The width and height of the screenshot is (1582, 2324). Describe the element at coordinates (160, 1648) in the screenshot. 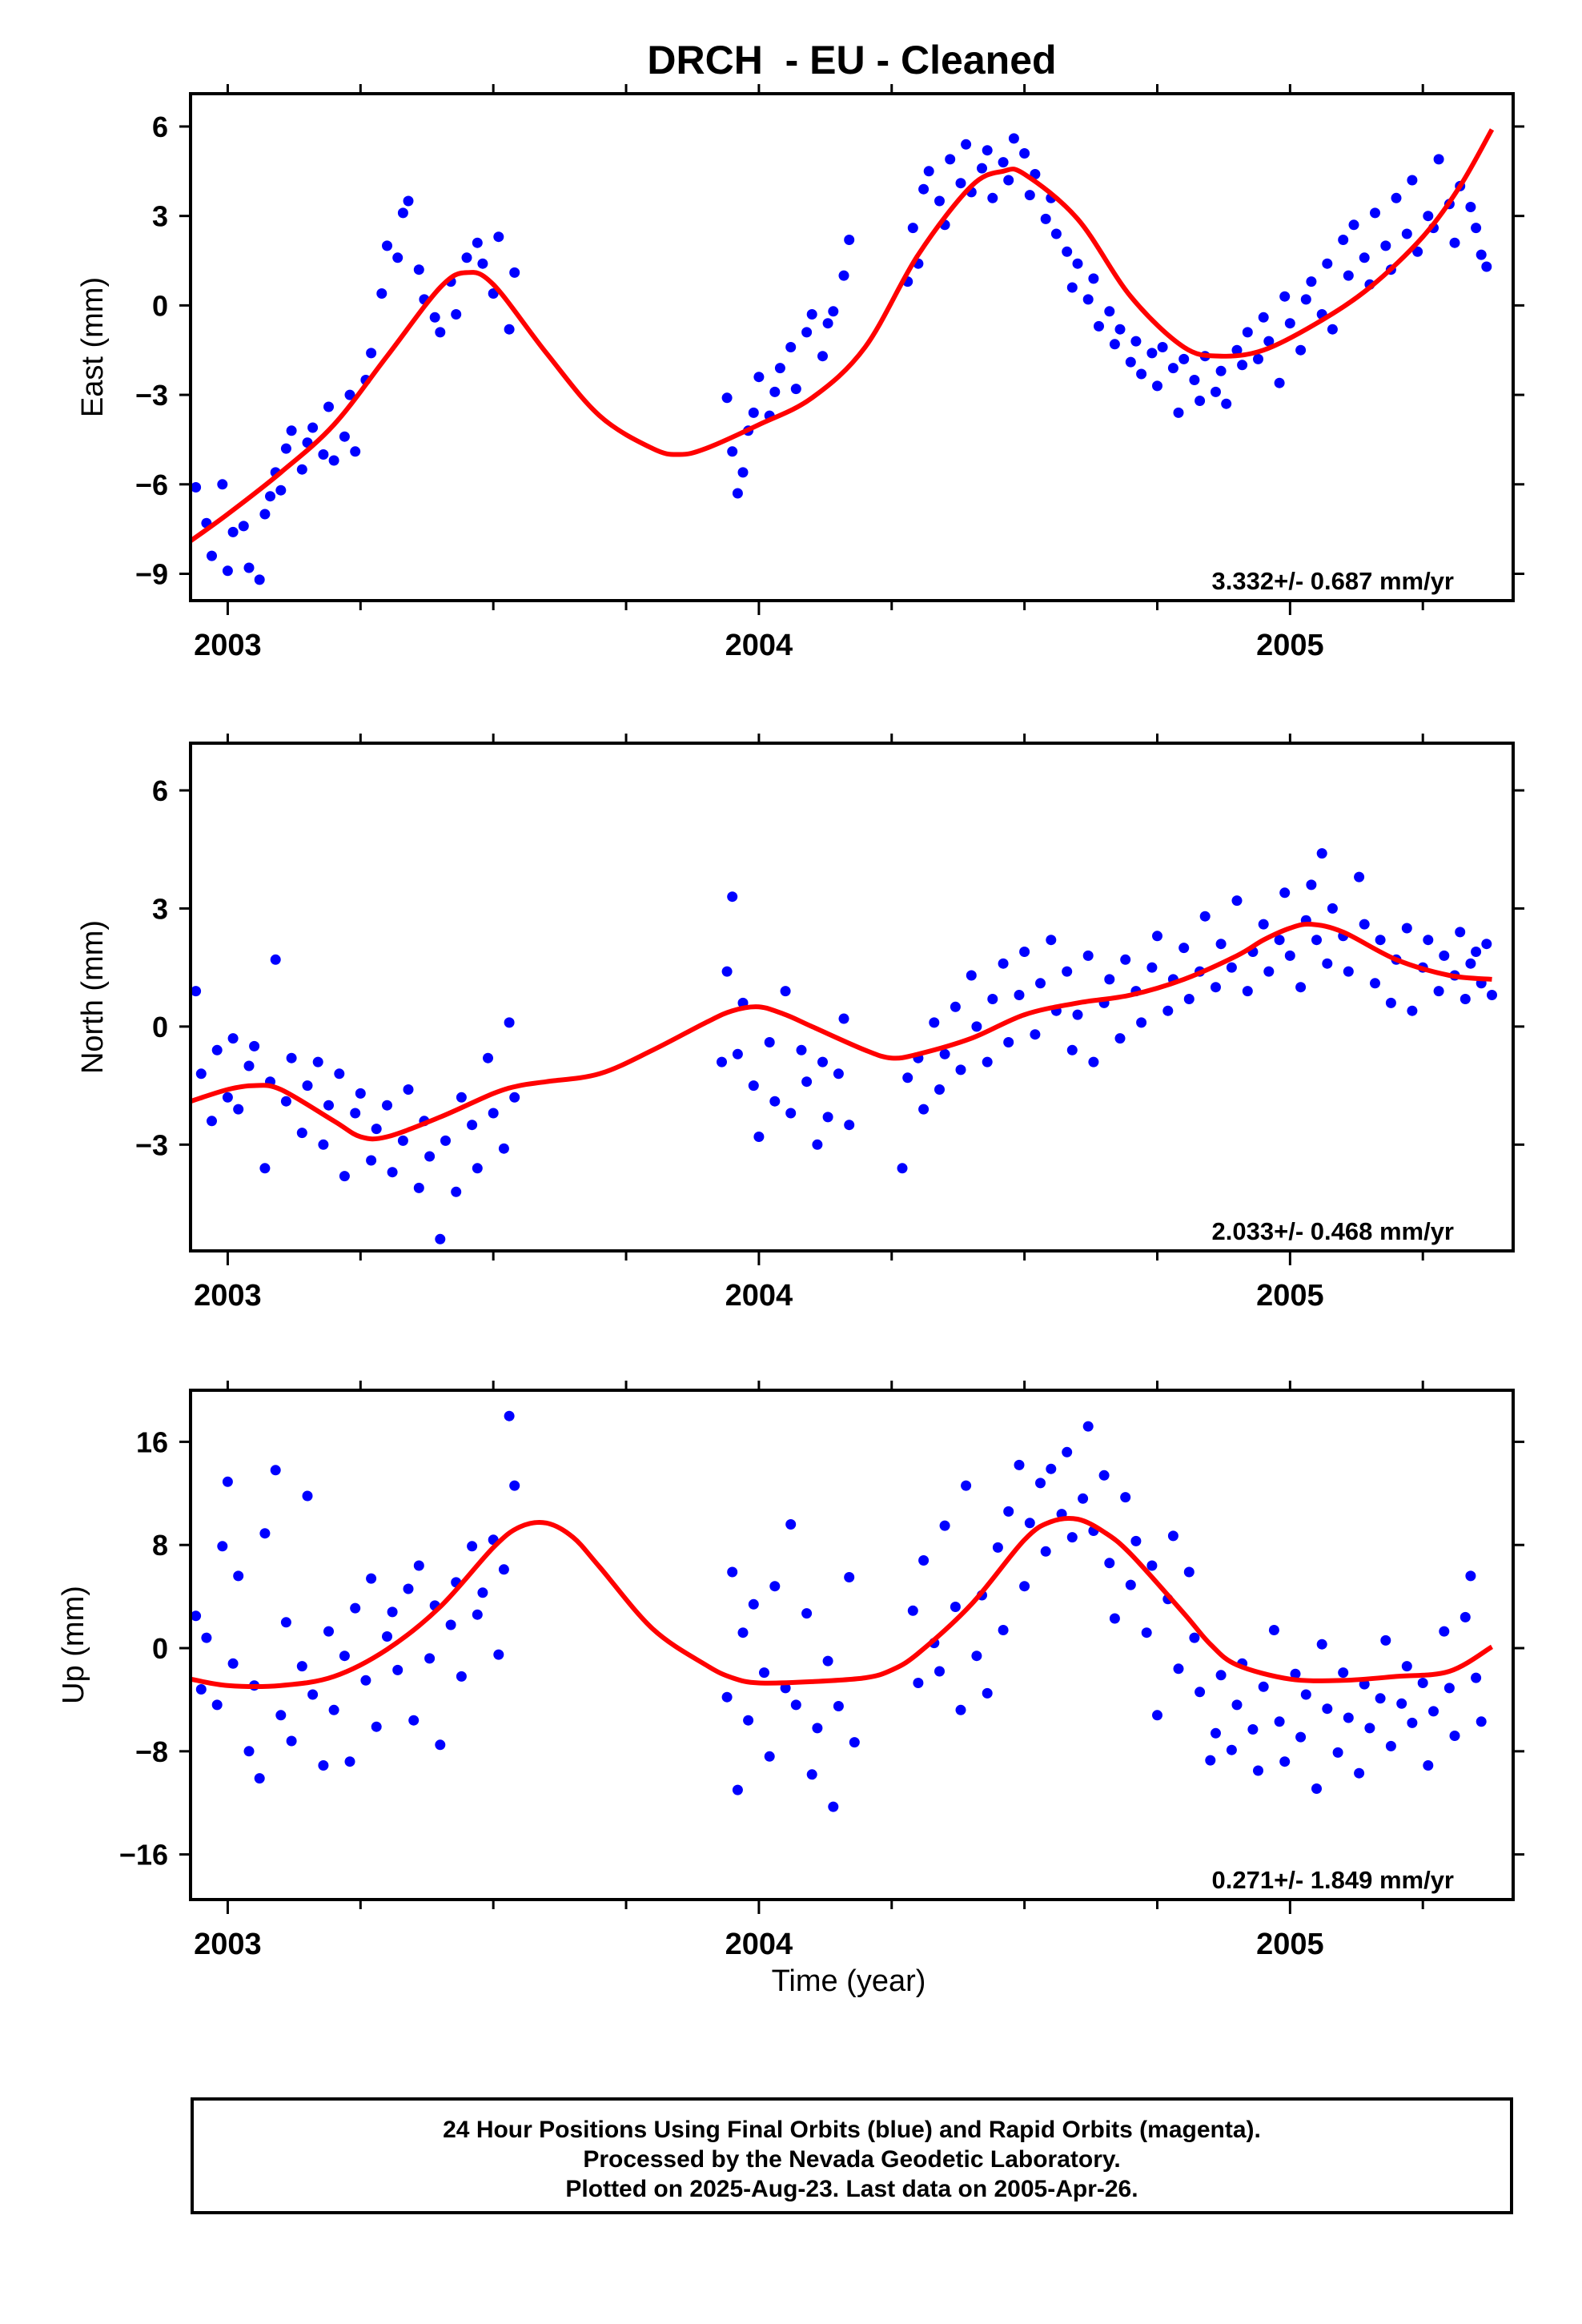

I see `y-tick-label: 0` at that location.